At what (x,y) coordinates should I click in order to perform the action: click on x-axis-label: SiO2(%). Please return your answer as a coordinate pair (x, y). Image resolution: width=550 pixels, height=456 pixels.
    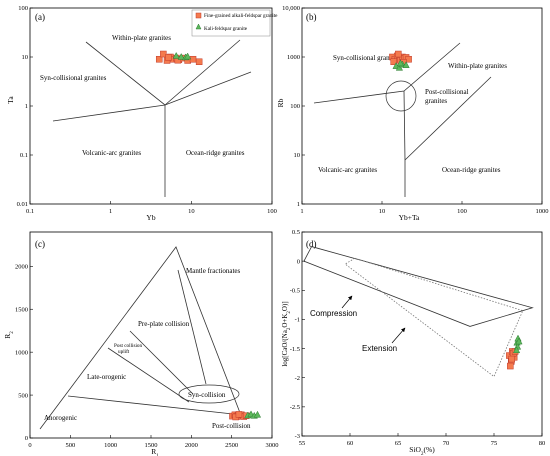
    Looking at the image, I should click on (422, 450).